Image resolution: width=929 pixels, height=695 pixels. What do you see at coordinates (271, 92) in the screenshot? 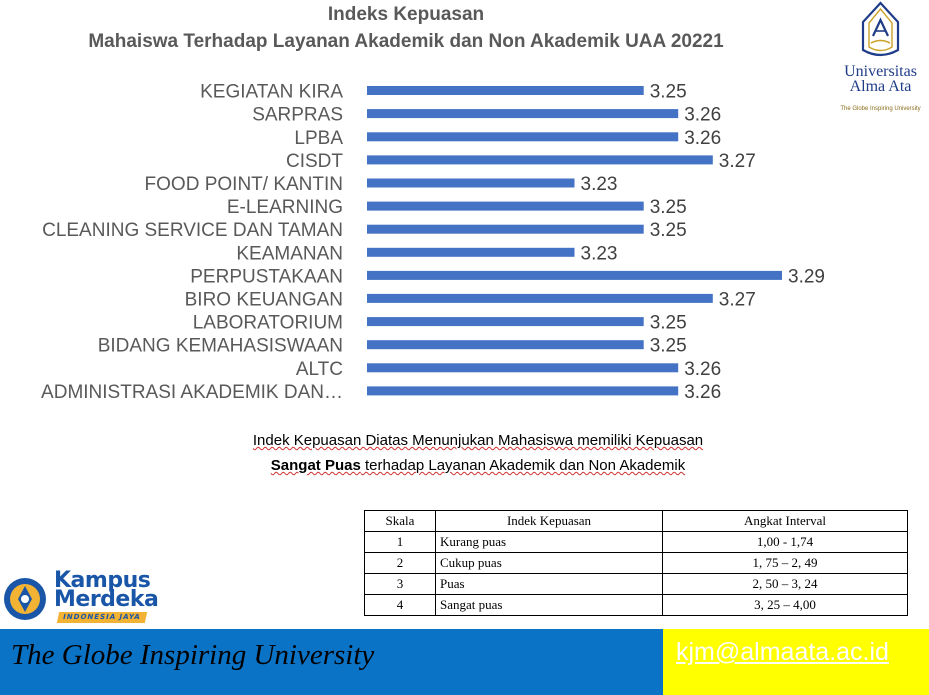
I see `category-label: KEGIATAN KIRA` at bounding box center [271, 92].